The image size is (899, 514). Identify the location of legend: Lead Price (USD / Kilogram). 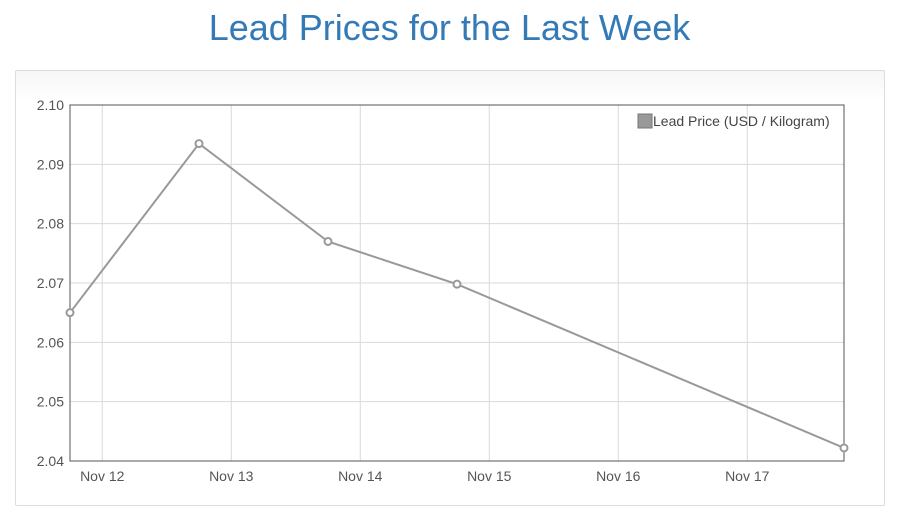
(733, 121).